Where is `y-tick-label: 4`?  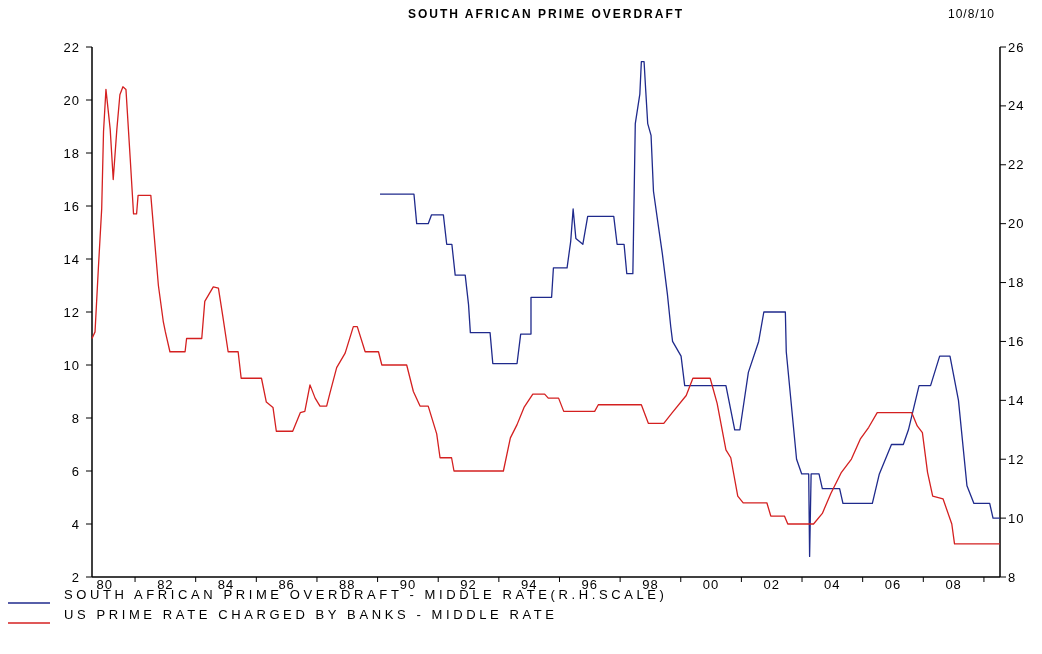 y-tick-label: 4 is located at coordinates (75, 524).